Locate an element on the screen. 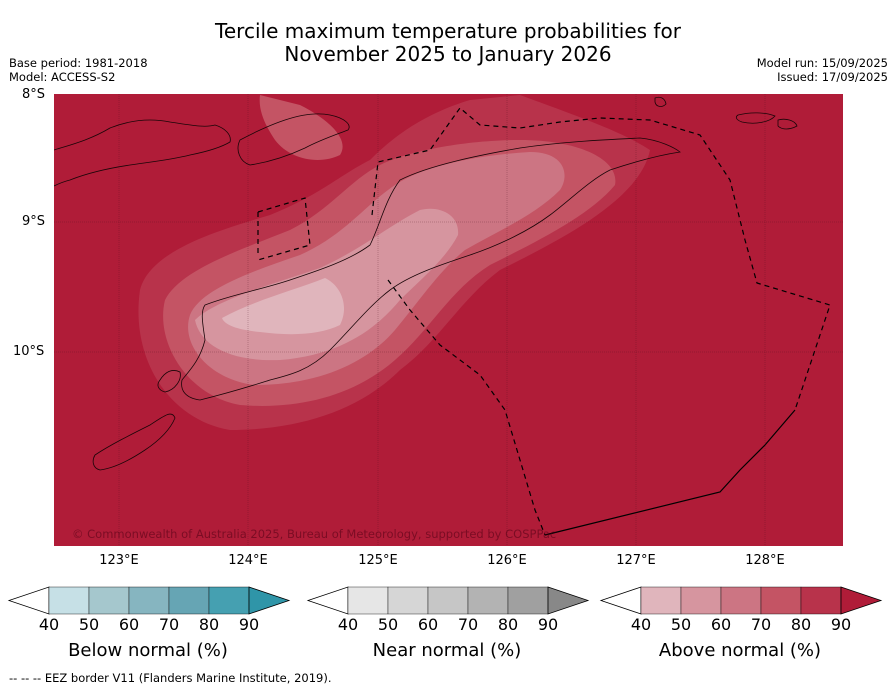  lon-label-126e: 126°E is located at coordinates (507, 560).